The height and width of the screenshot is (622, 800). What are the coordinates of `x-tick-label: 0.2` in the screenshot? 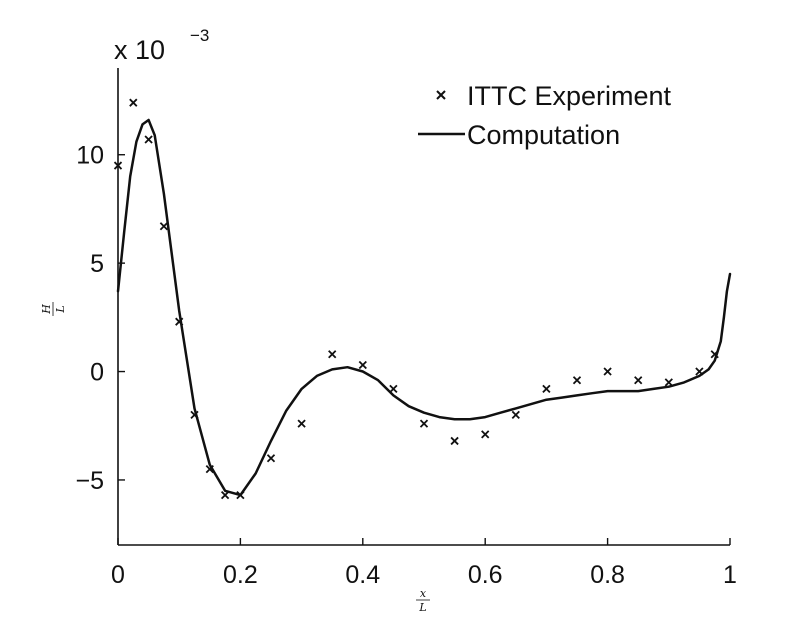 It's located at (240, 575).